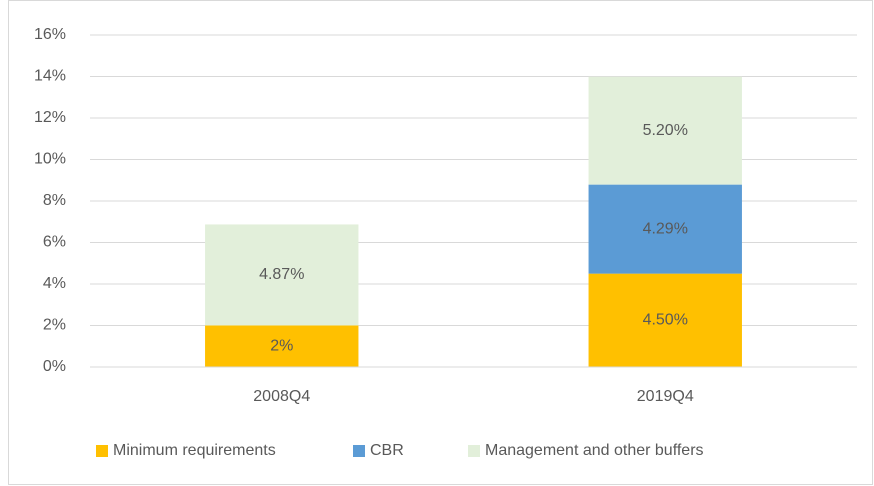 The width and height of the screenshot is (874, 486). What do you see at coordinates (54, 325) in the screenshot?
I see `y-tick-label: 2%` at bounding box center [54, 325].